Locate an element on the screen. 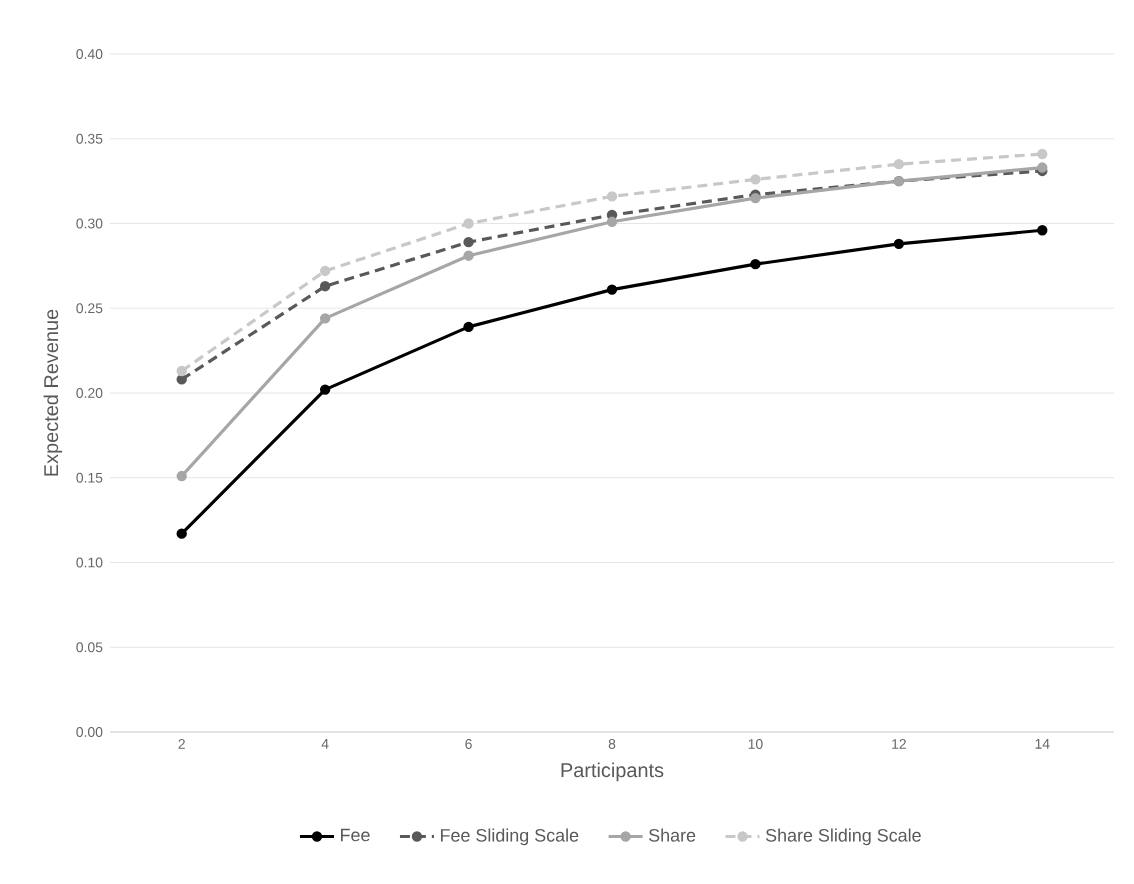 This screenshot has width=1134, height=884. legend-label: Share is located at coordinates (672, 835).